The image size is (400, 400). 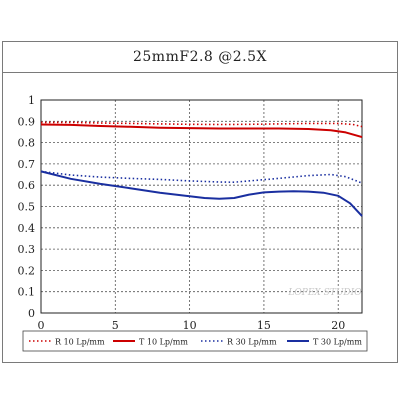 What do you see at coordinates (31, 313) in the screenshot?
I see `y-tick-label: 0` at bounding box center [31, 313].